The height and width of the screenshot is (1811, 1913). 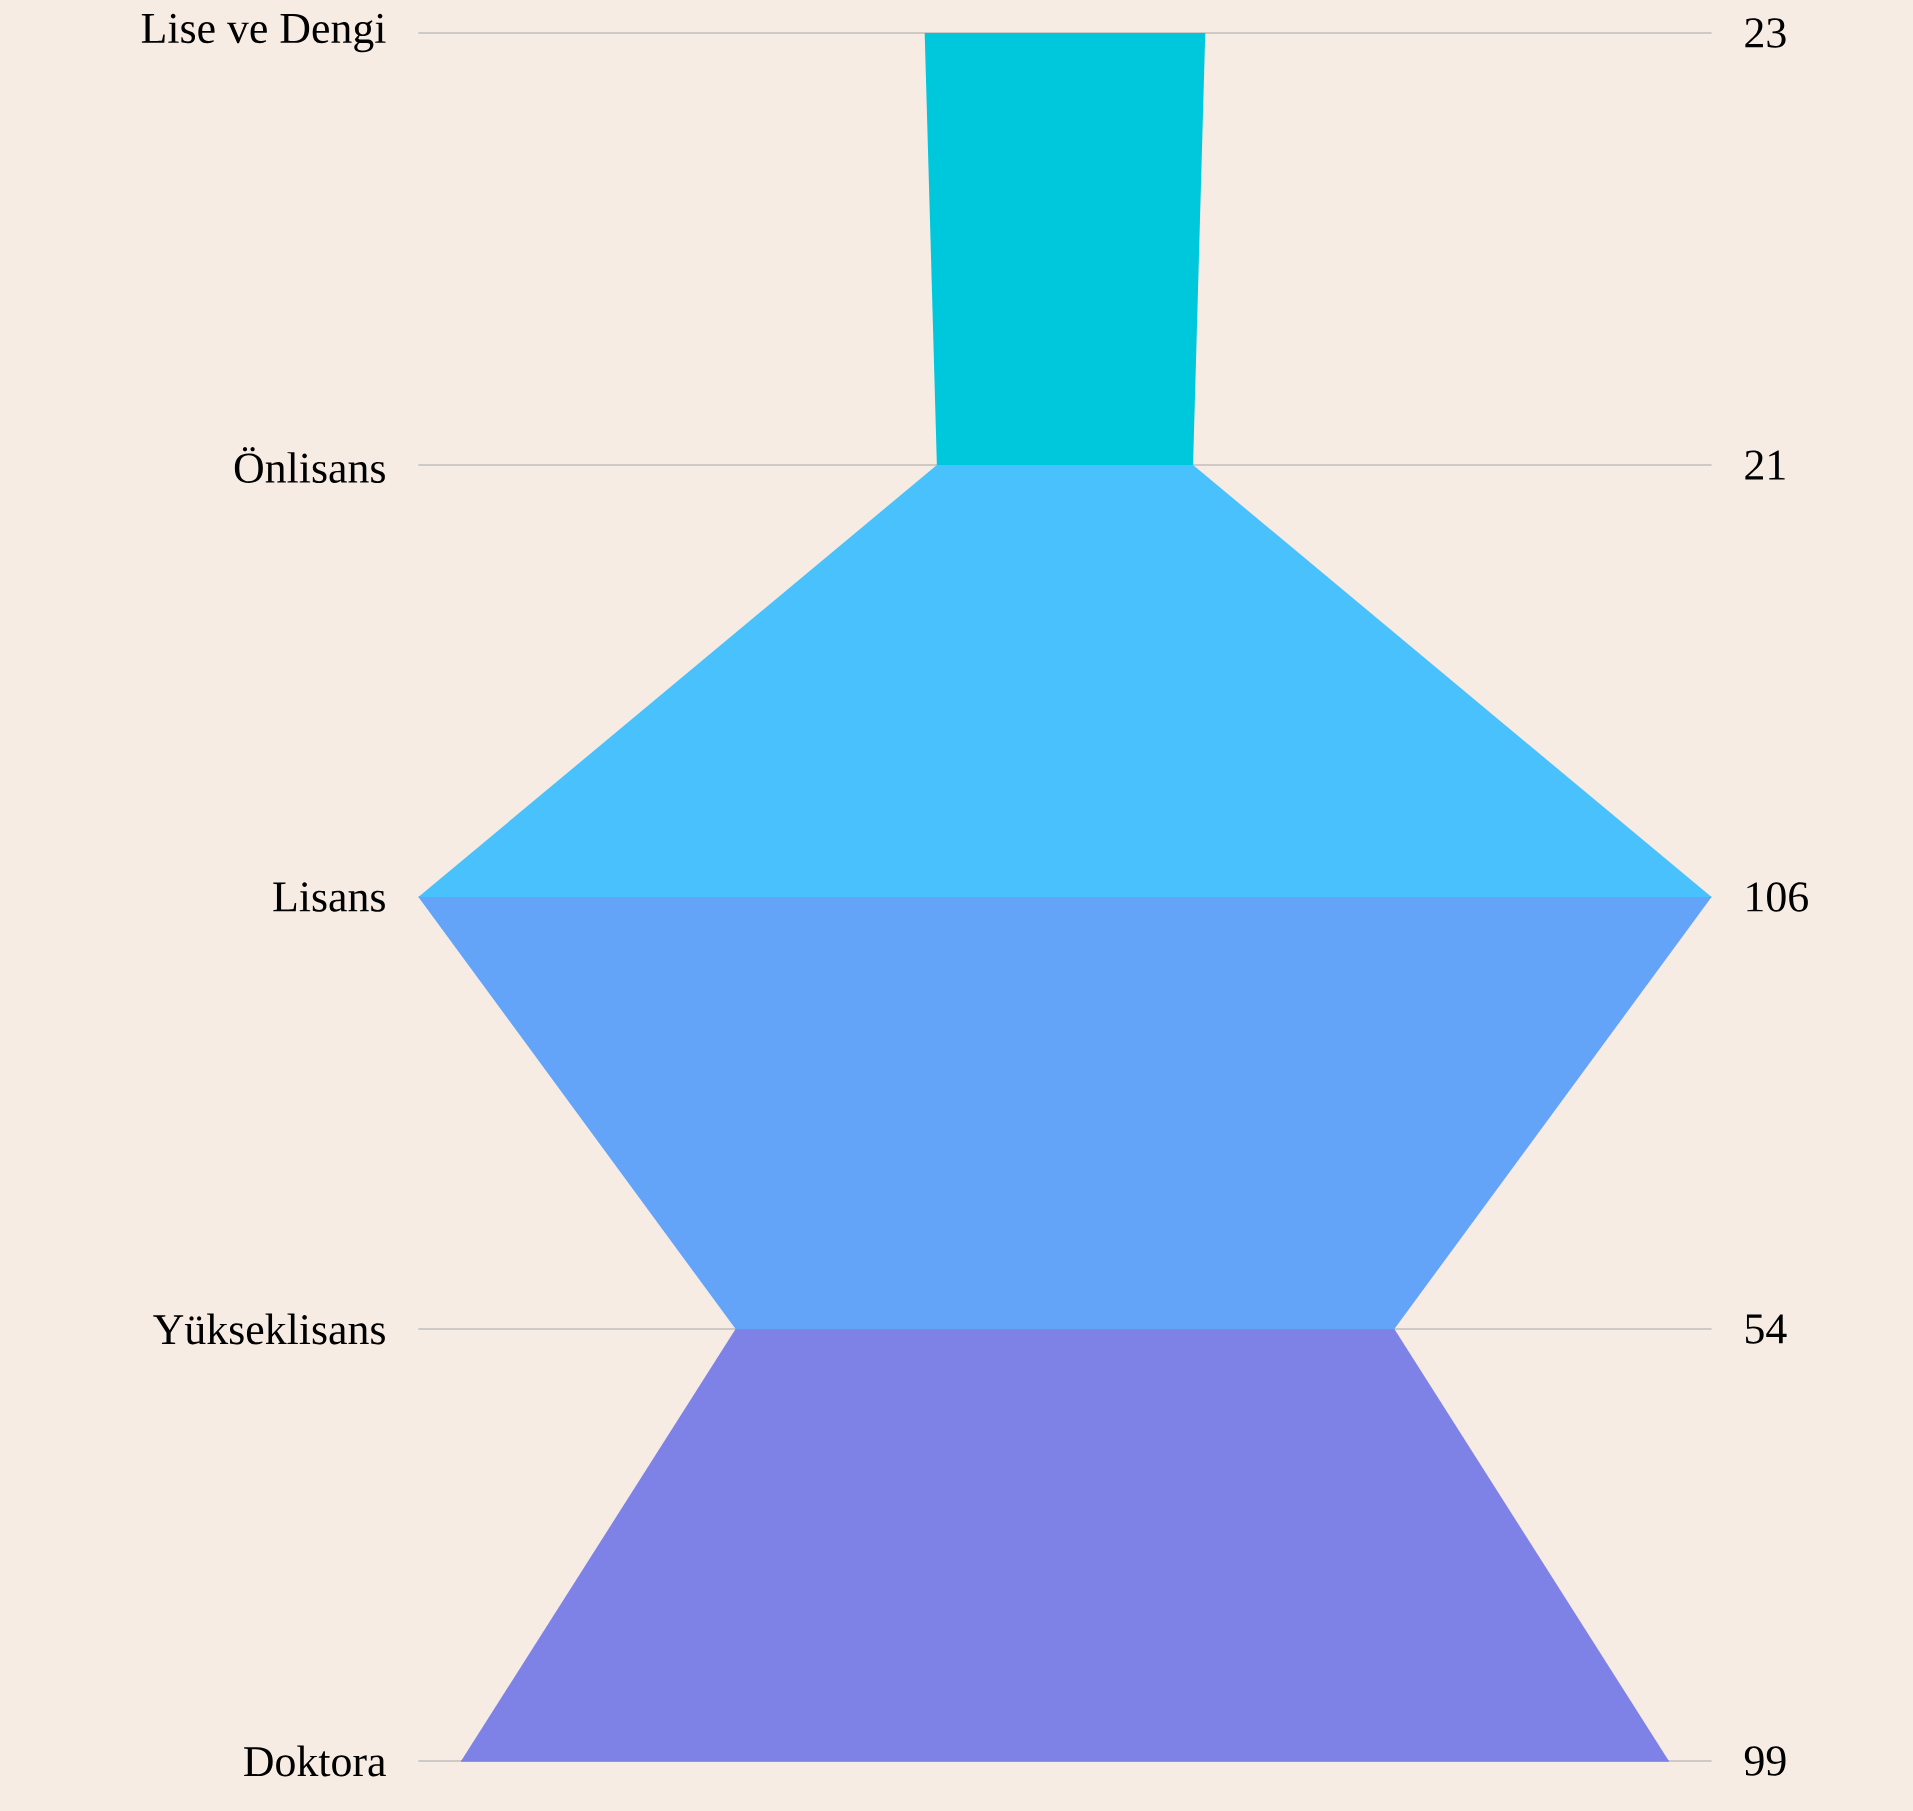 What do you see at coordinates (1777, 897) in the screenshot?
I see `data-label: 106` at bounding box center [1777, 897].